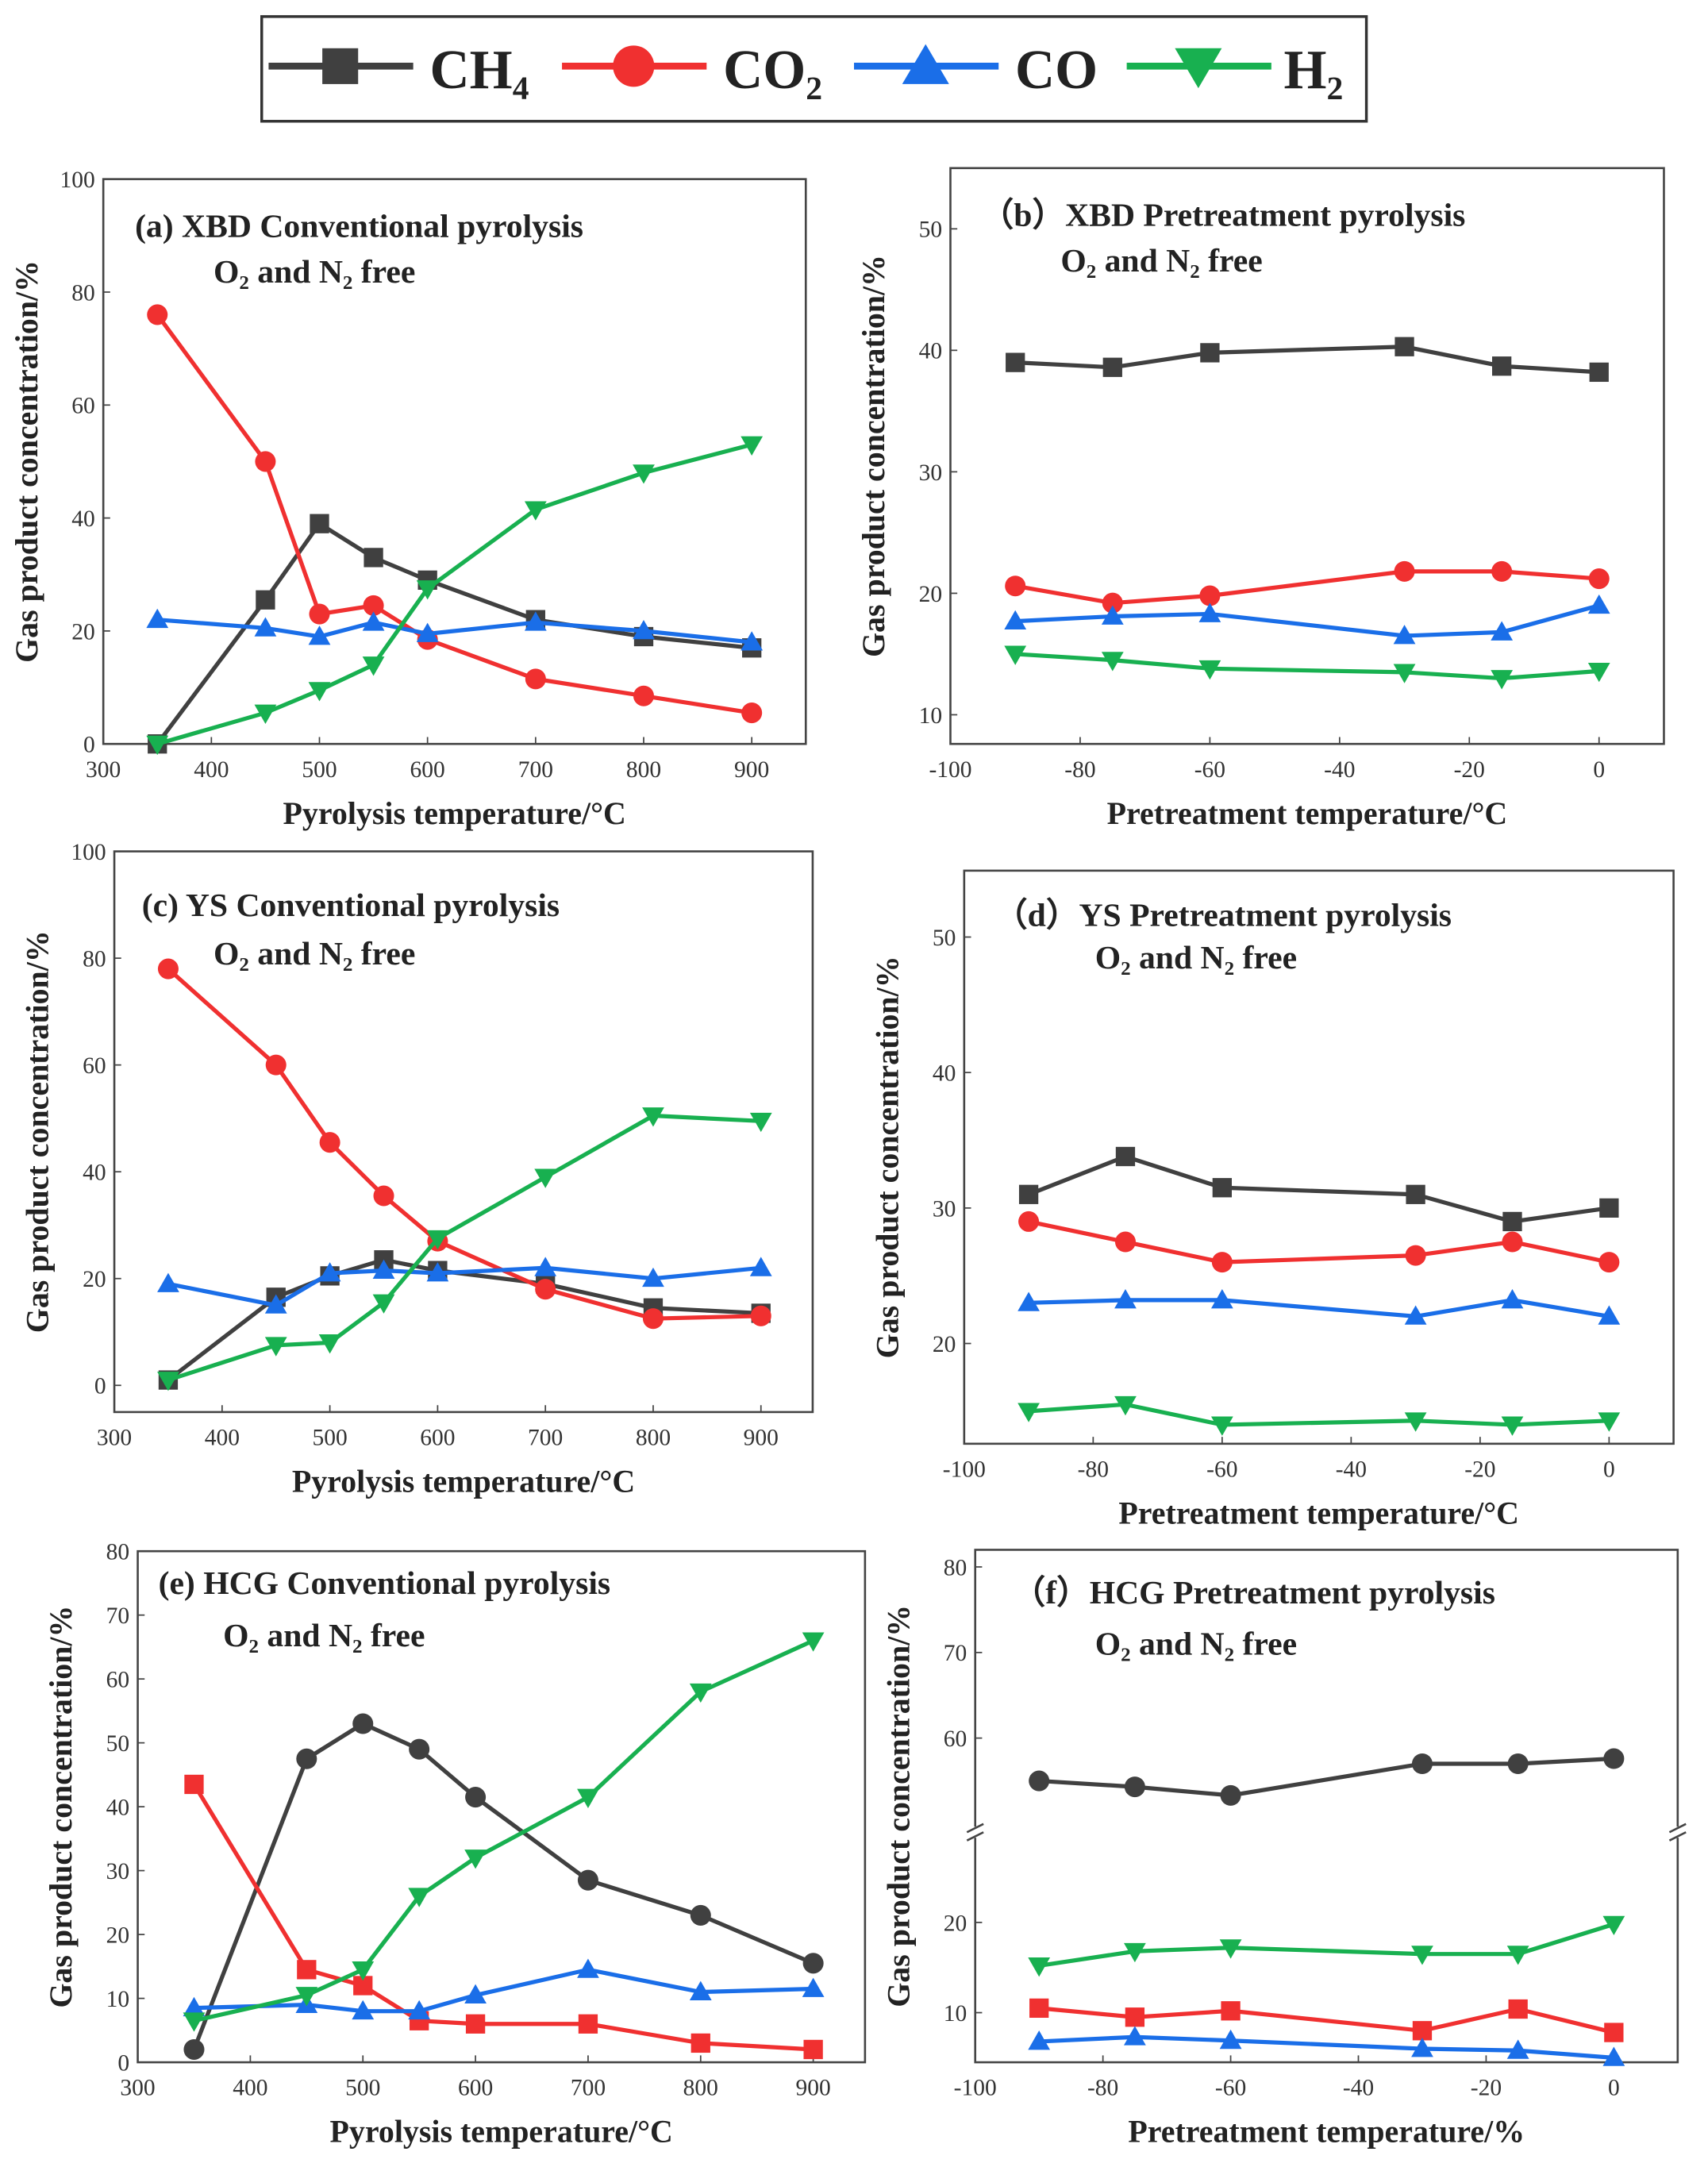 This screenshot has height=2167, width=1708. I want to click on legend-label: CH₄, so click(479, 70).